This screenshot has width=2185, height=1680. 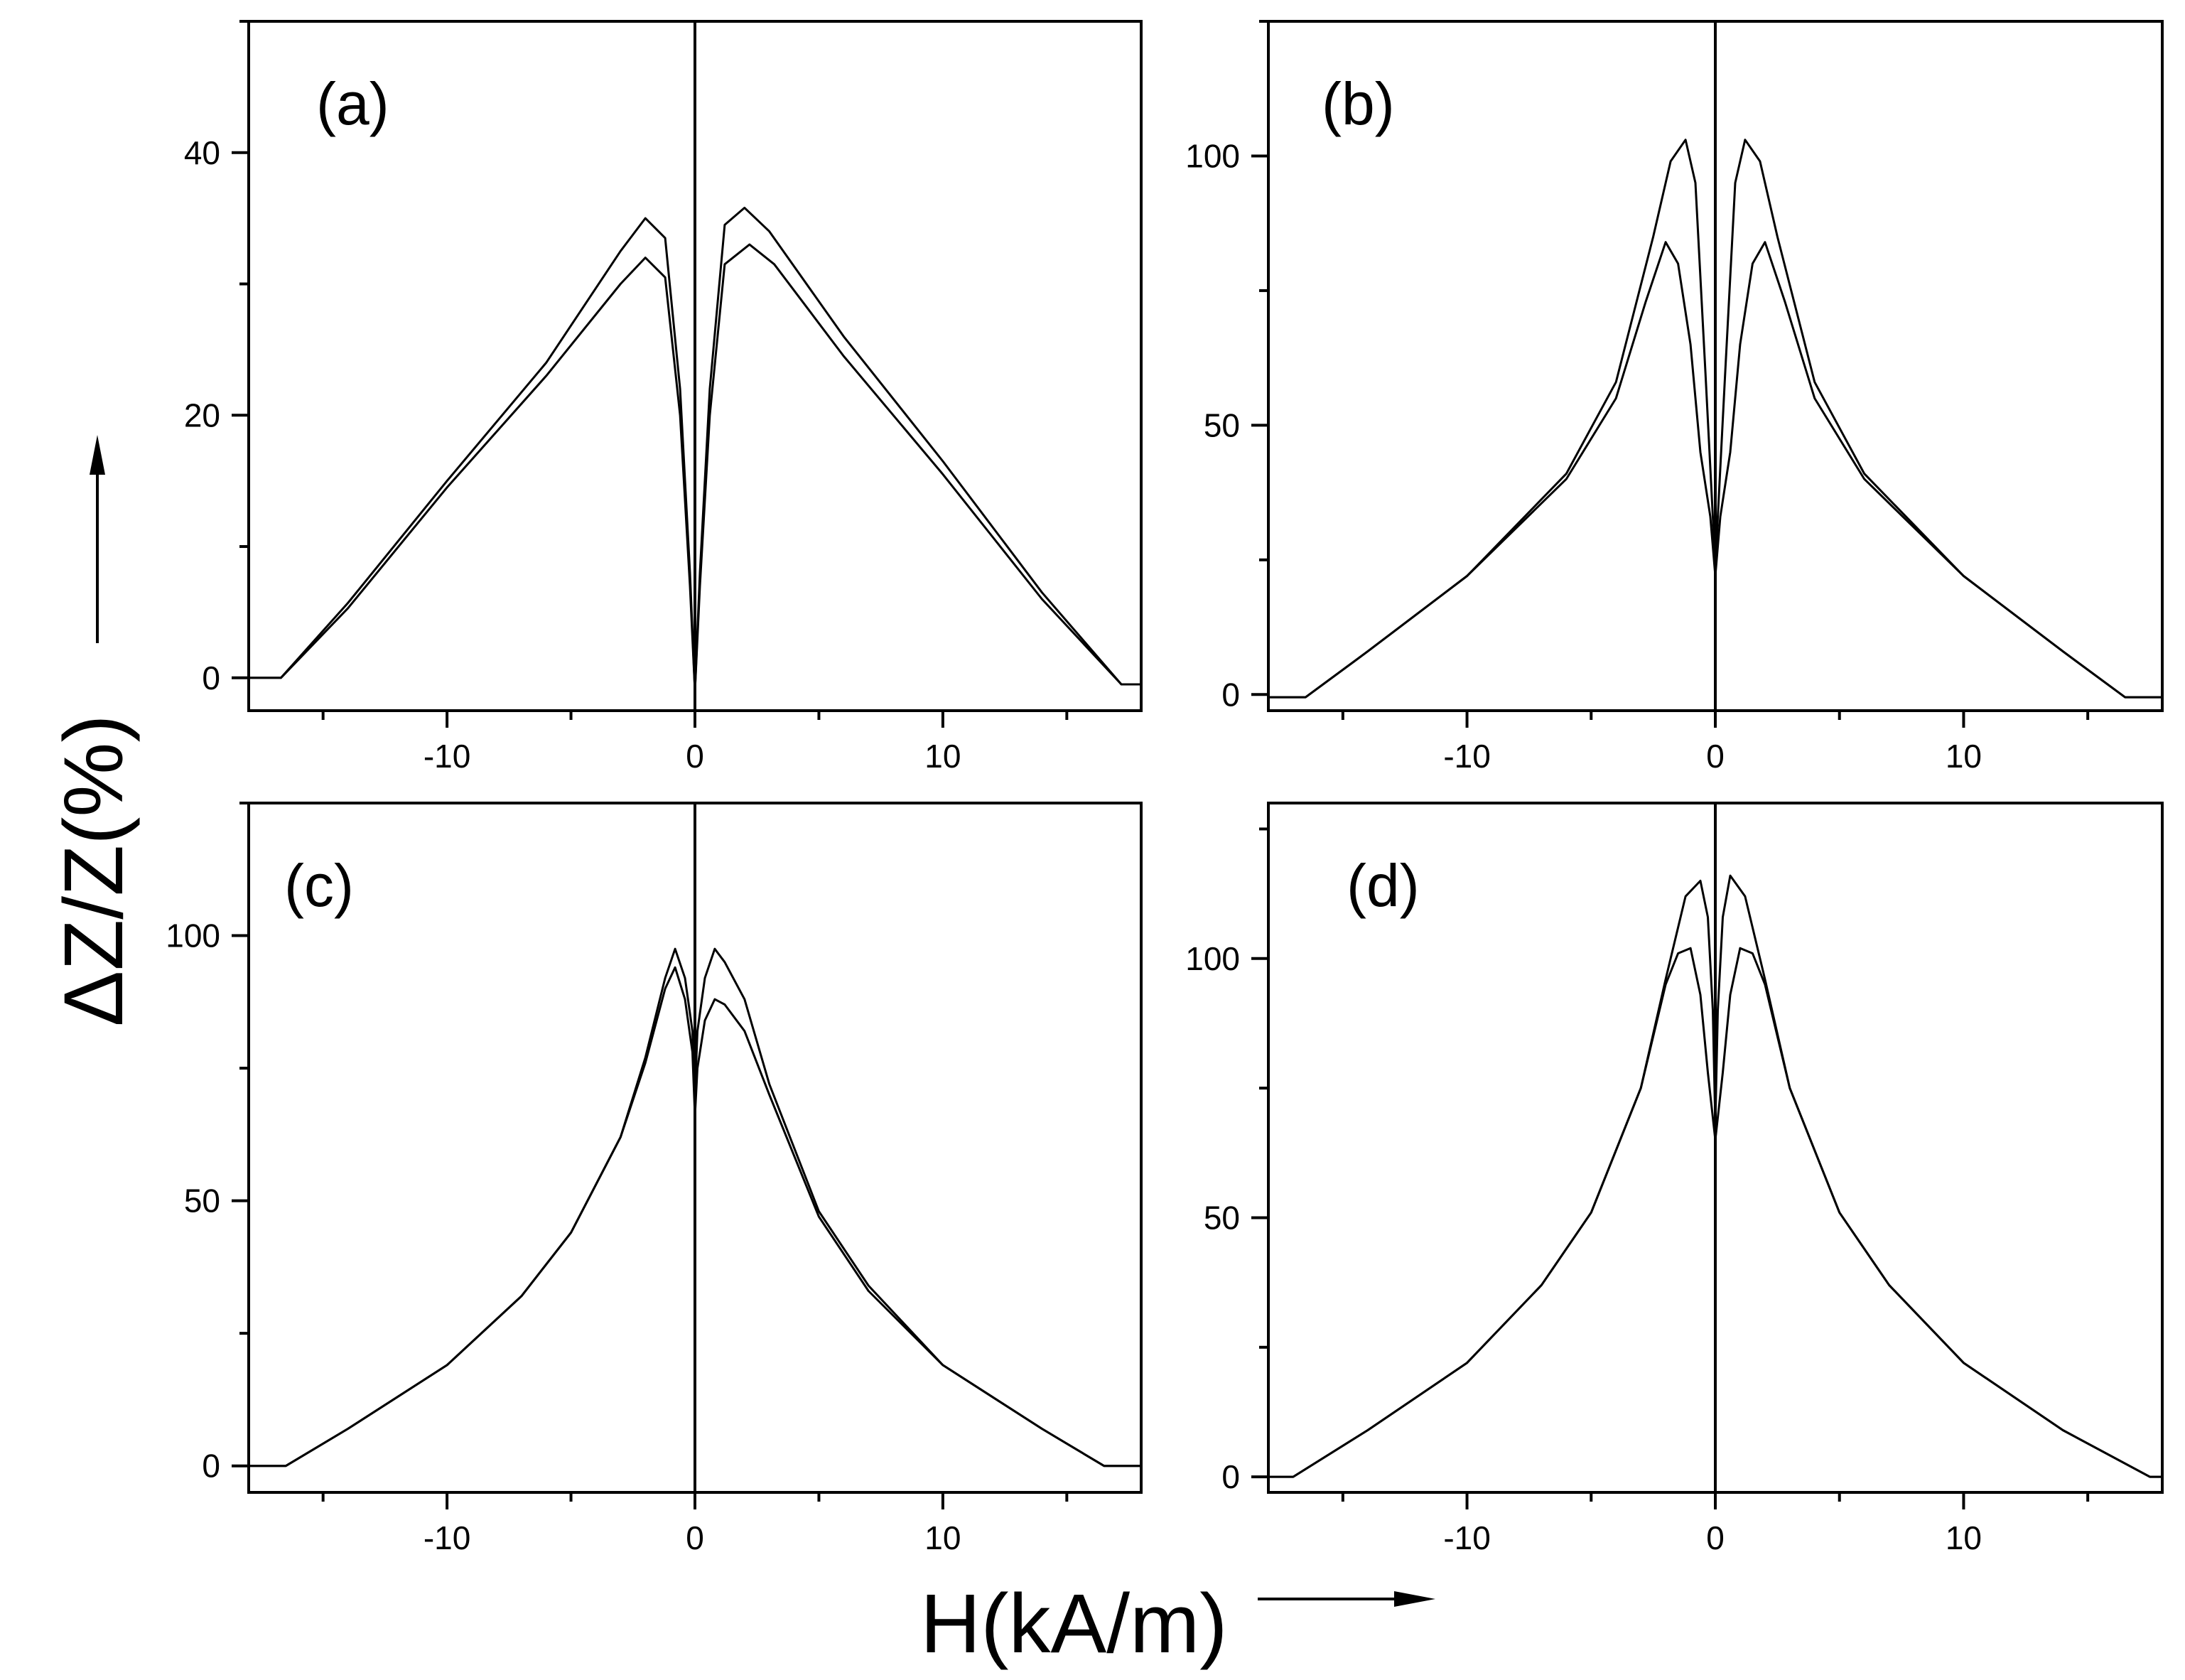 I want to click on panel-d-x-tick-label: -10, so click(x=1467, y=1538).